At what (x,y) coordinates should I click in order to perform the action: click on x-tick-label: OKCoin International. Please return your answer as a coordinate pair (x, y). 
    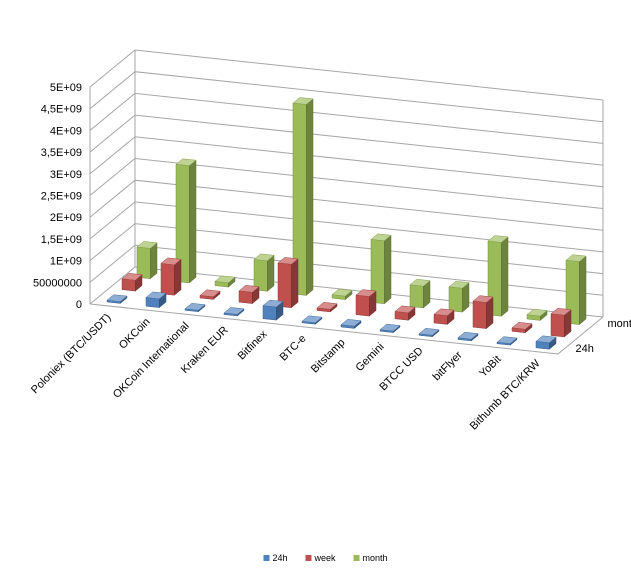
    Looking at the image, I should click on (151, 360).